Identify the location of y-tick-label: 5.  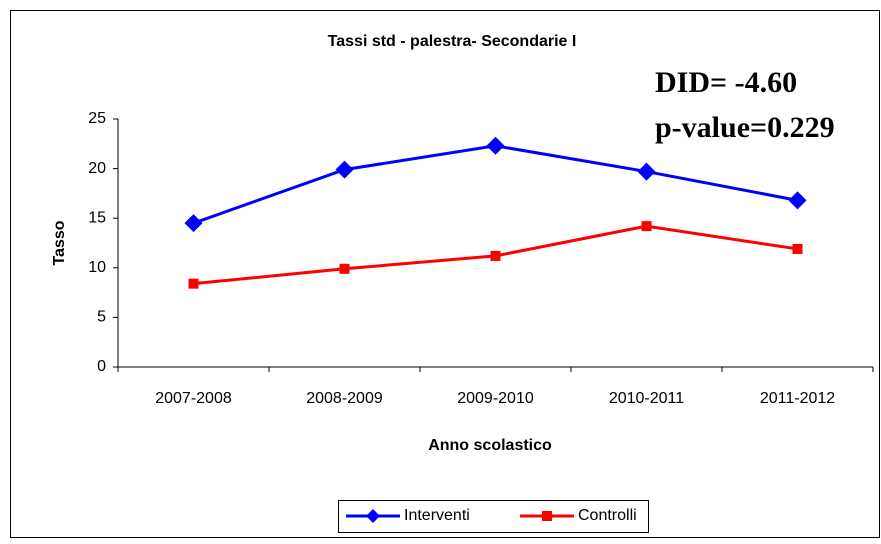
(101, 317).